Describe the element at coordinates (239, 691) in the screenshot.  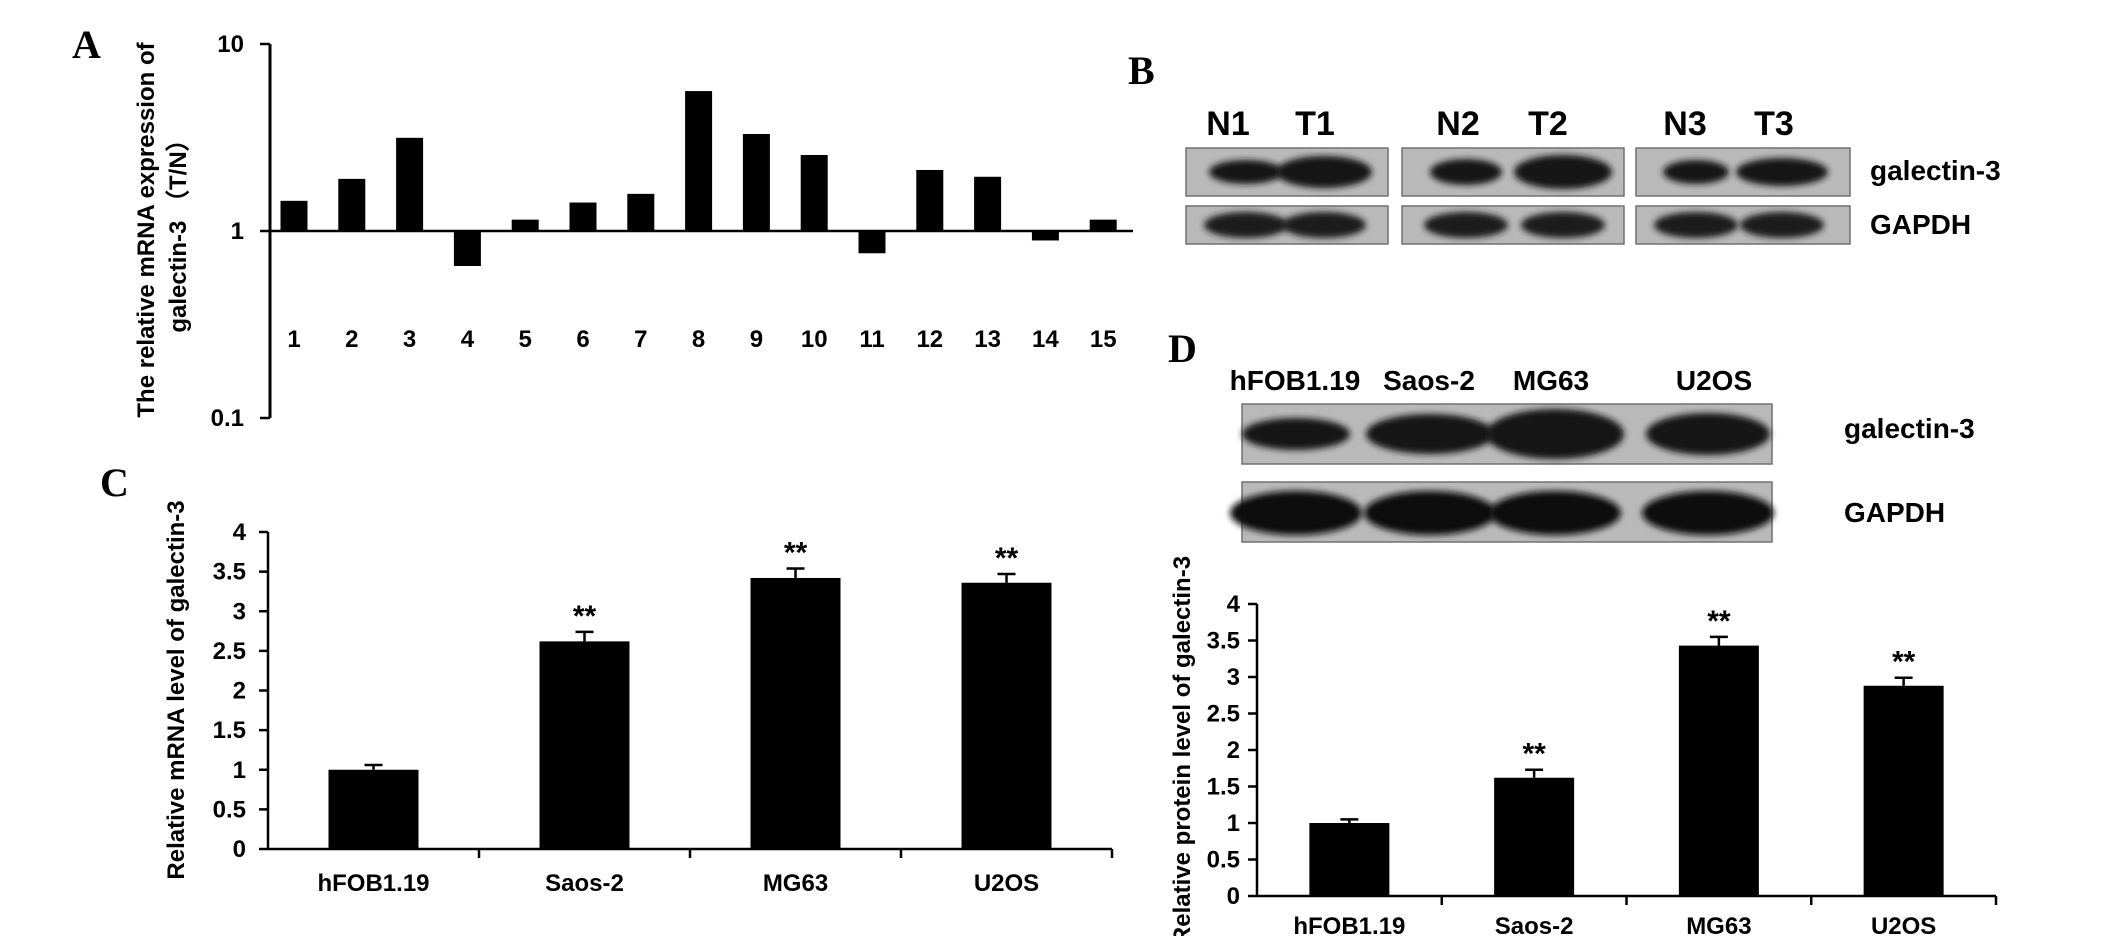
I see `panel-c-y-tick-label-2: 2` at that location.